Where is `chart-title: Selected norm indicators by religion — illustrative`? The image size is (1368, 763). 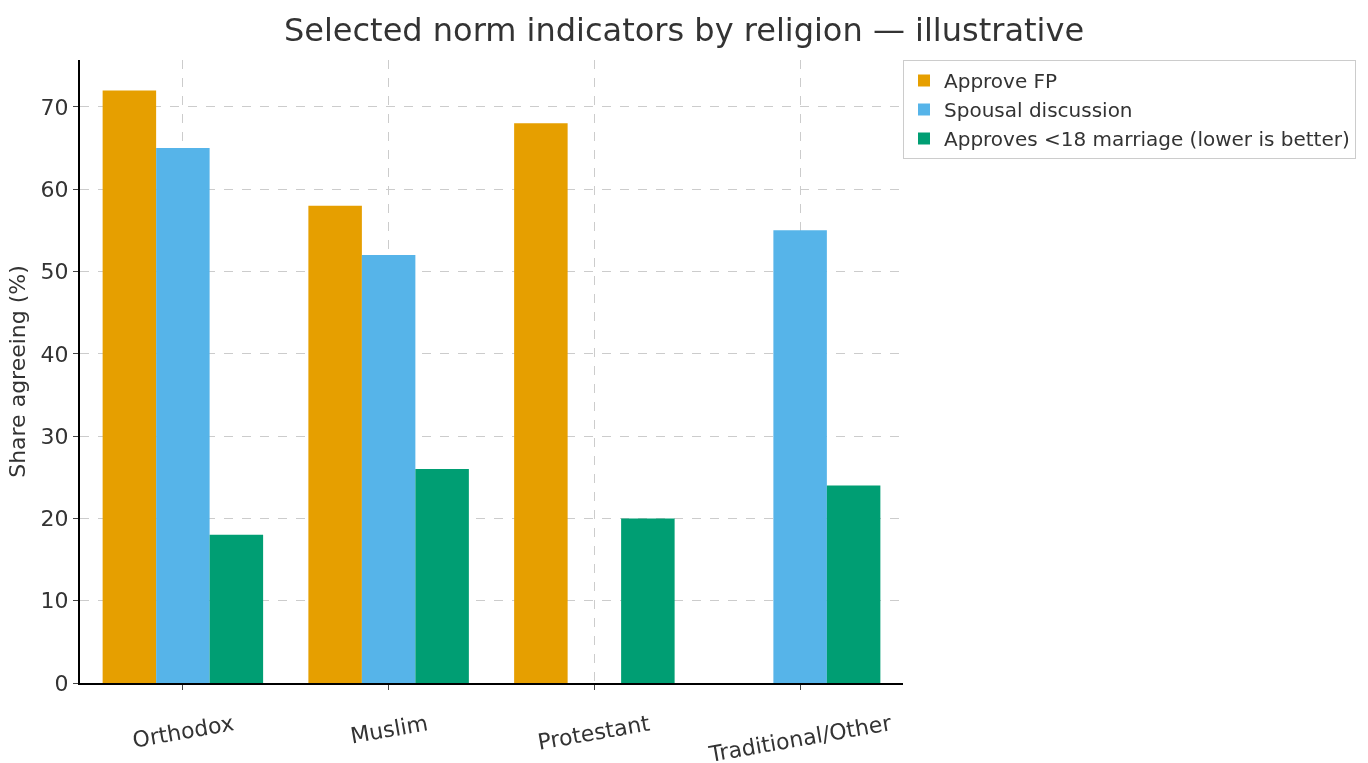 chart-title: Selected norm indicators by religion — illustrative is located at coordinates (684, 30).